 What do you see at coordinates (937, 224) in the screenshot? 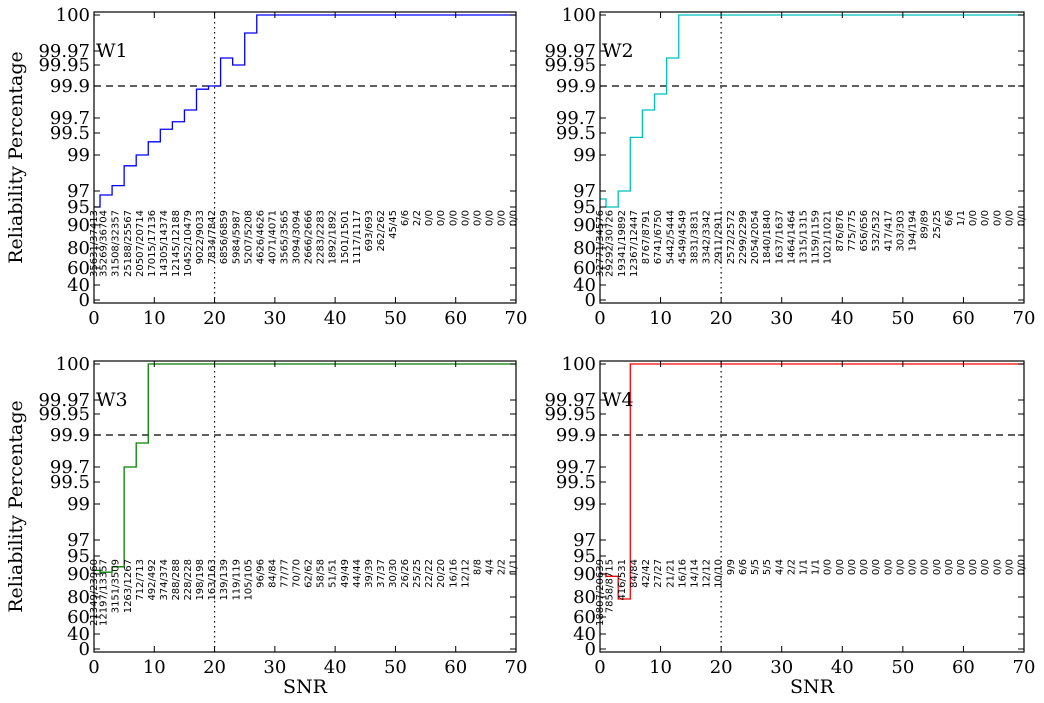
I see `count-annotation: 25/25` at bounding box center [937, 224].